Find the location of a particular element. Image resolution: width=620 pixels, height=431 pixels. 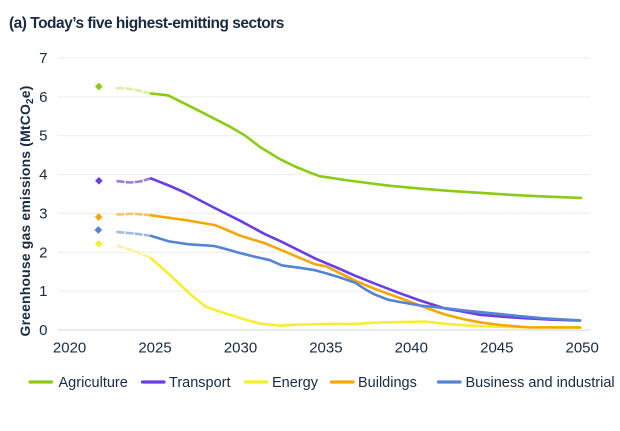

svg-text:Greenhouse gas emissions (MtCO: Greenhouse gas emissions (MtCO2e) is located at coordinates (26, 211).